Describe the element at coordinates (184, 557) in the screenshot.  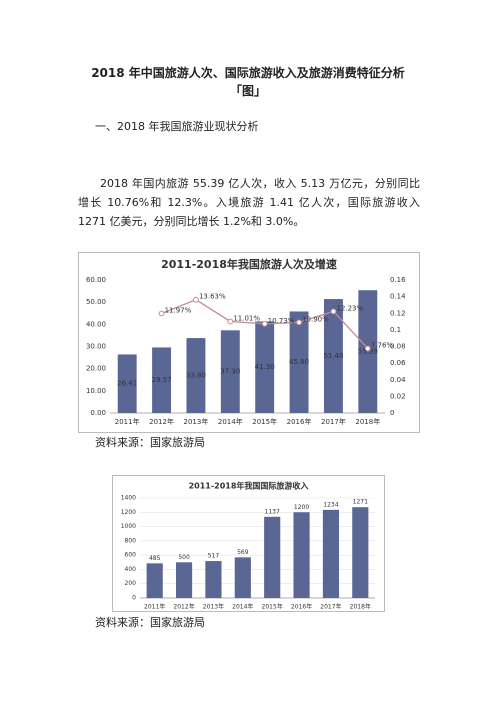
I see `data-label: 500` at that location.